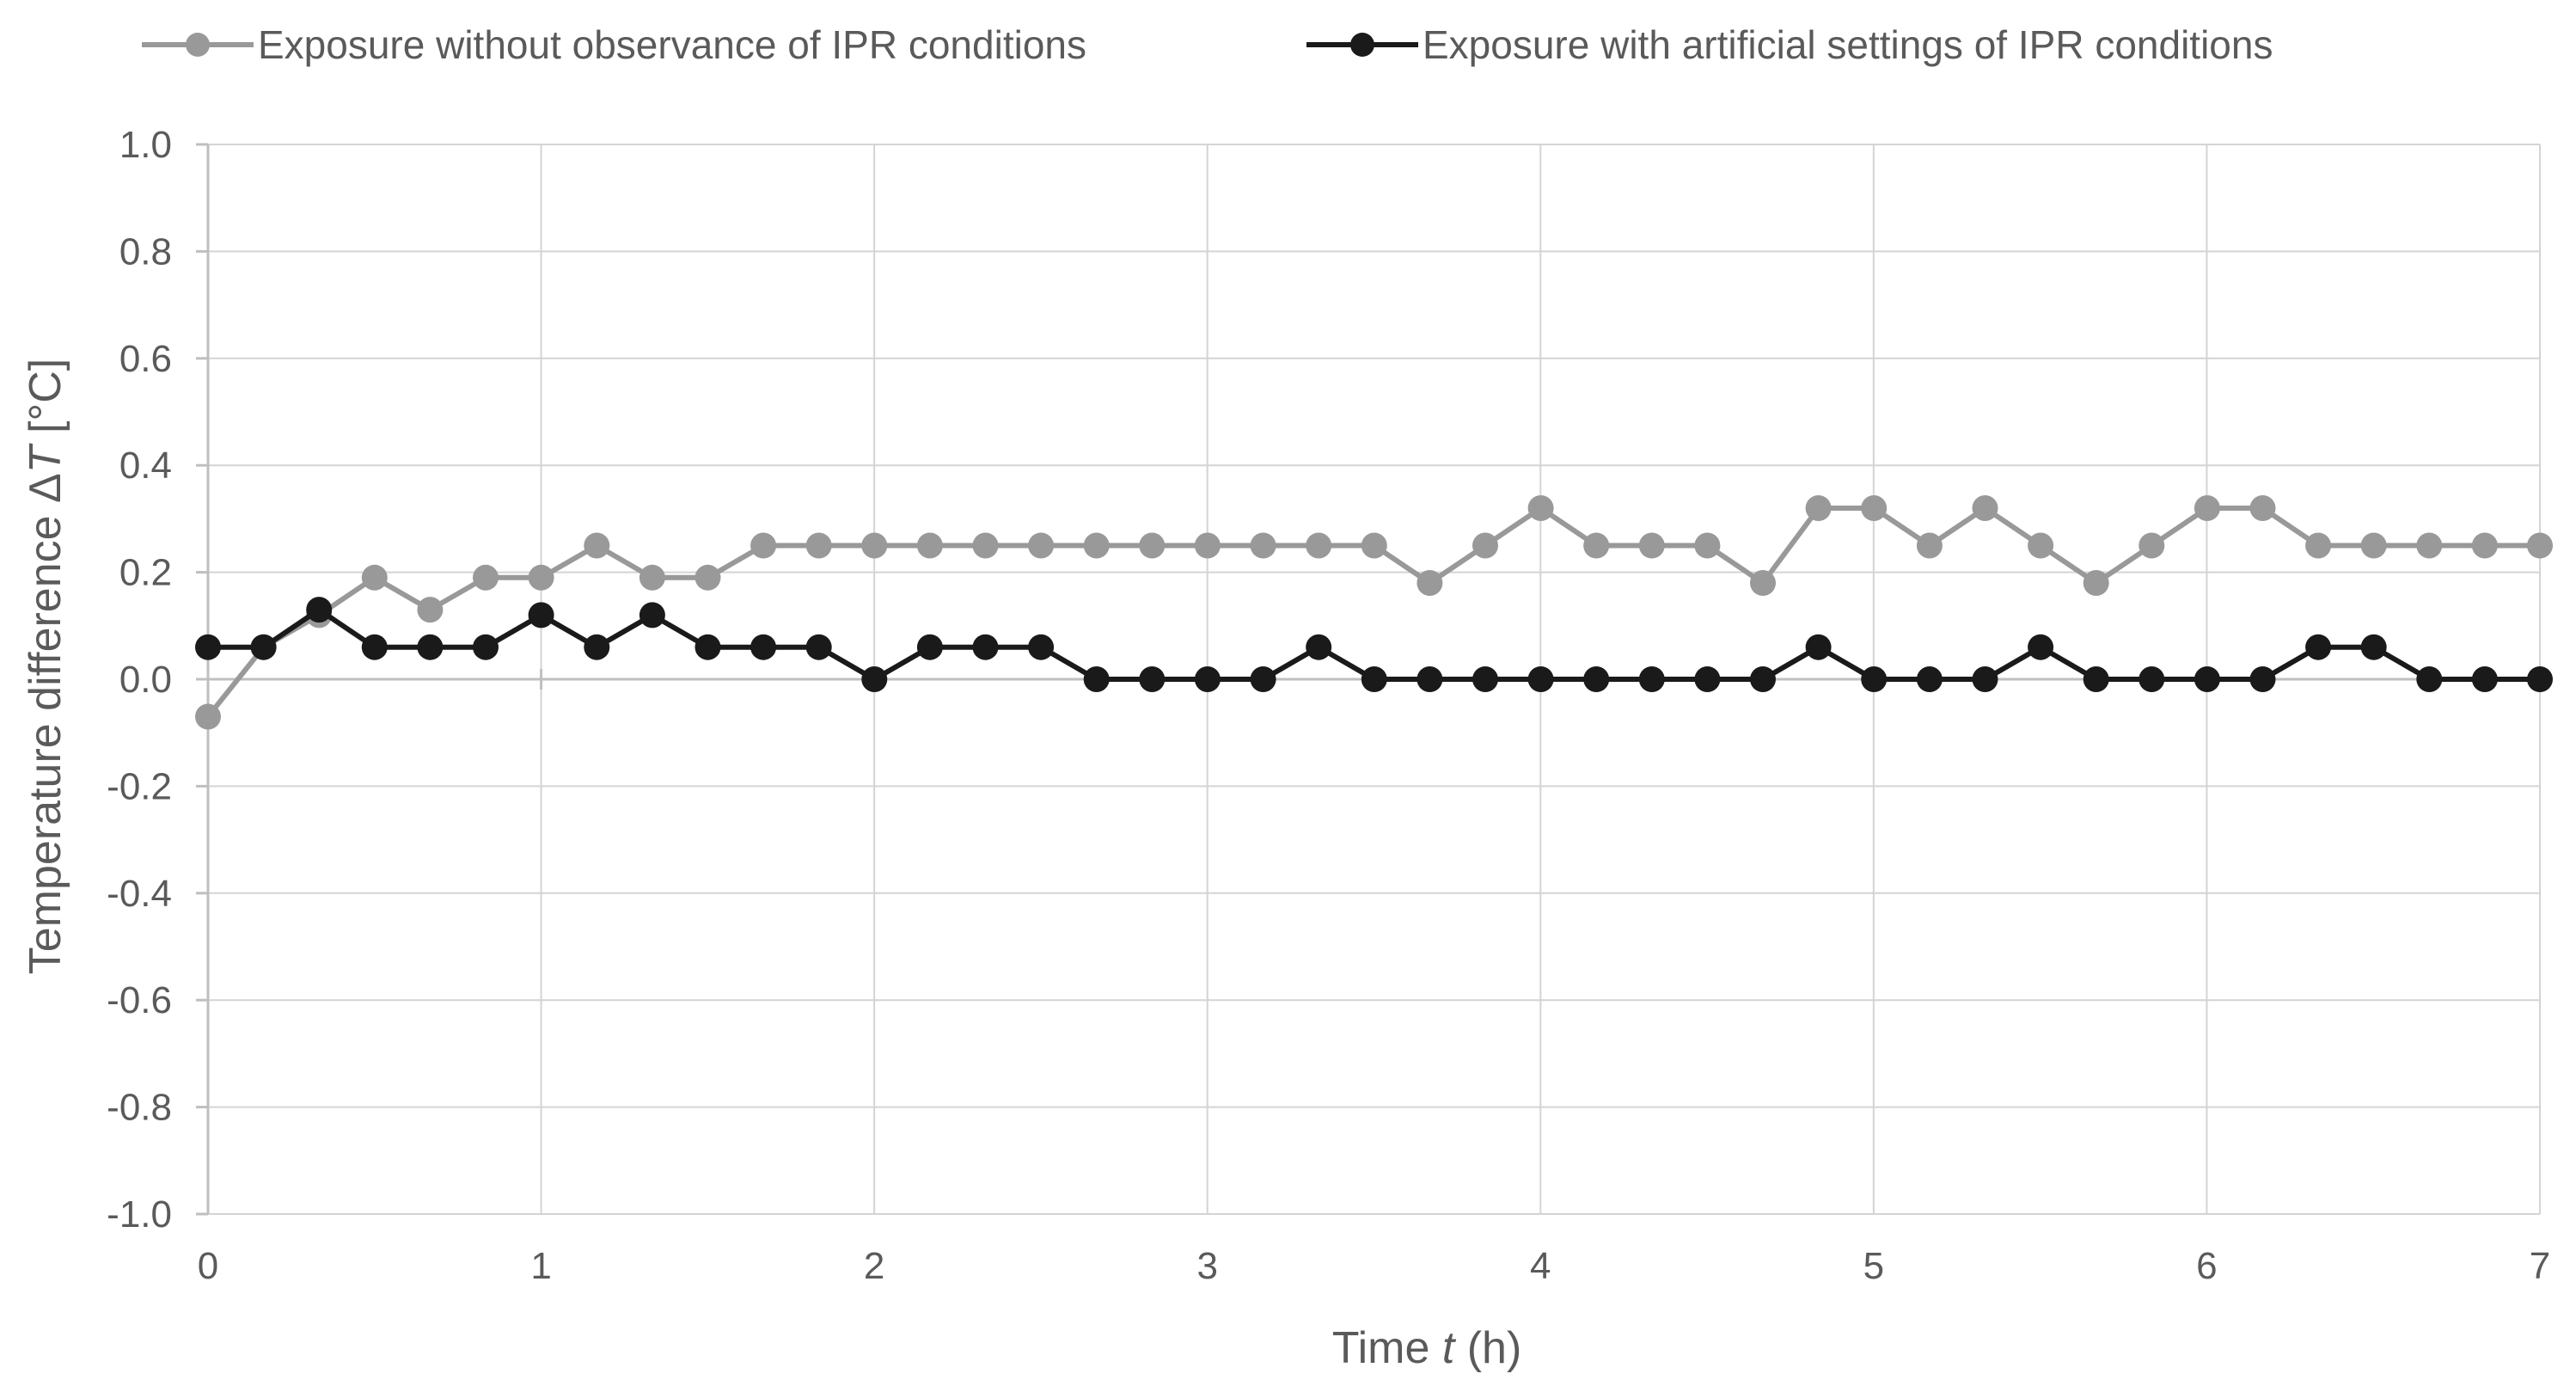  Describe the element at coordinates (1362, 45) in the screenshot. I see `legend-marker-with-ipr` at that location.